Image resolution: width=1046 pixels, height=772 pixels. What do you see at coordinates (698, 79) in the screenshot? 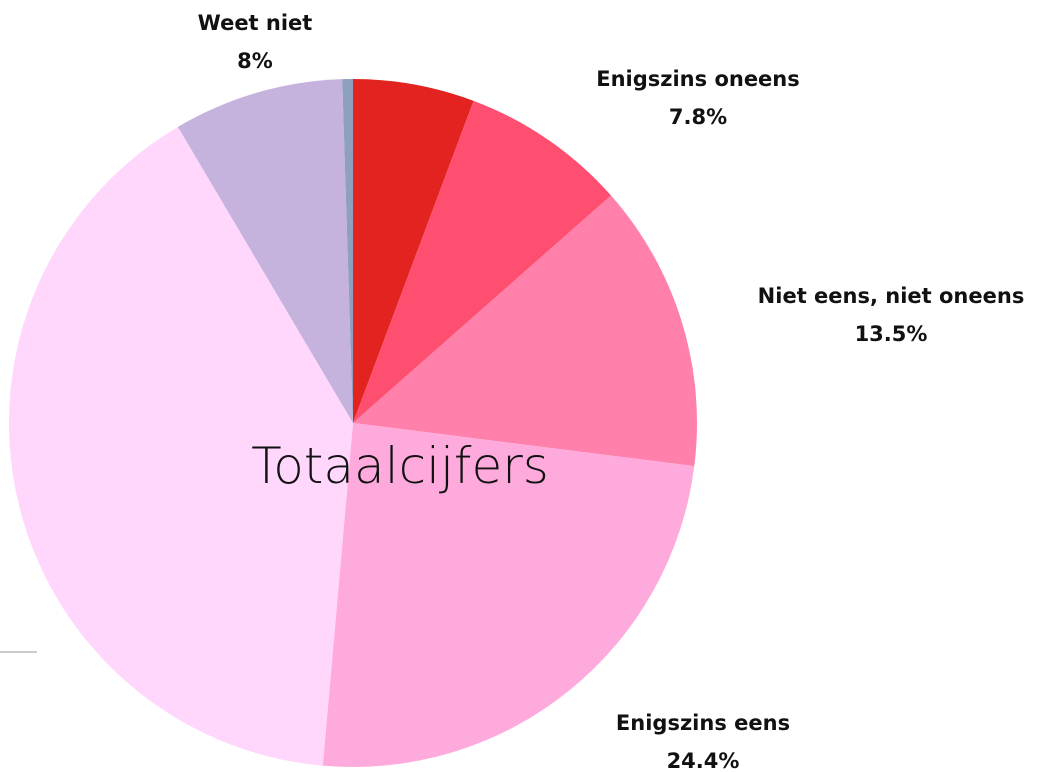
I see `slice-label: Enigszins oneens` at bounding box center [698, 79].